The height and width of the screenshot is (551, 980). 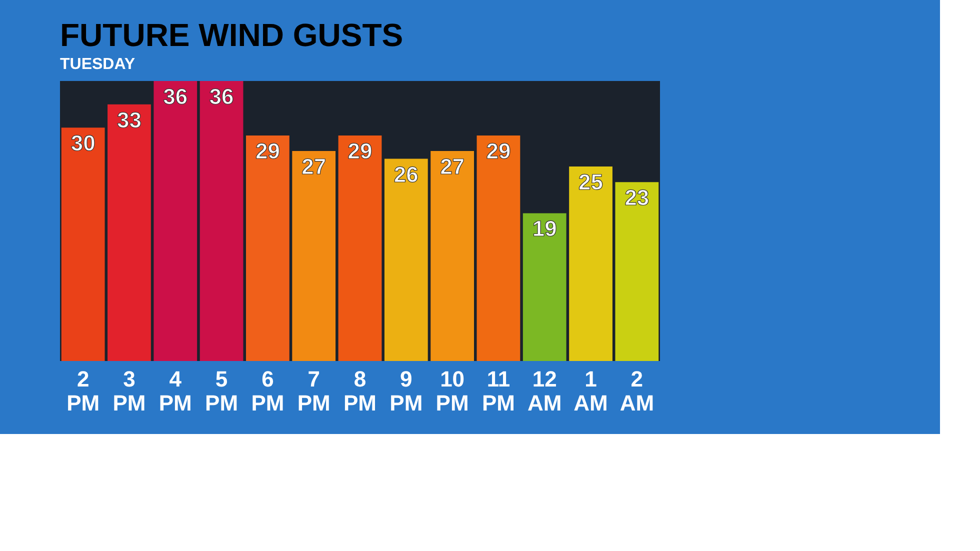 I want to click on data-label: 25, so click(x=591, y=182).